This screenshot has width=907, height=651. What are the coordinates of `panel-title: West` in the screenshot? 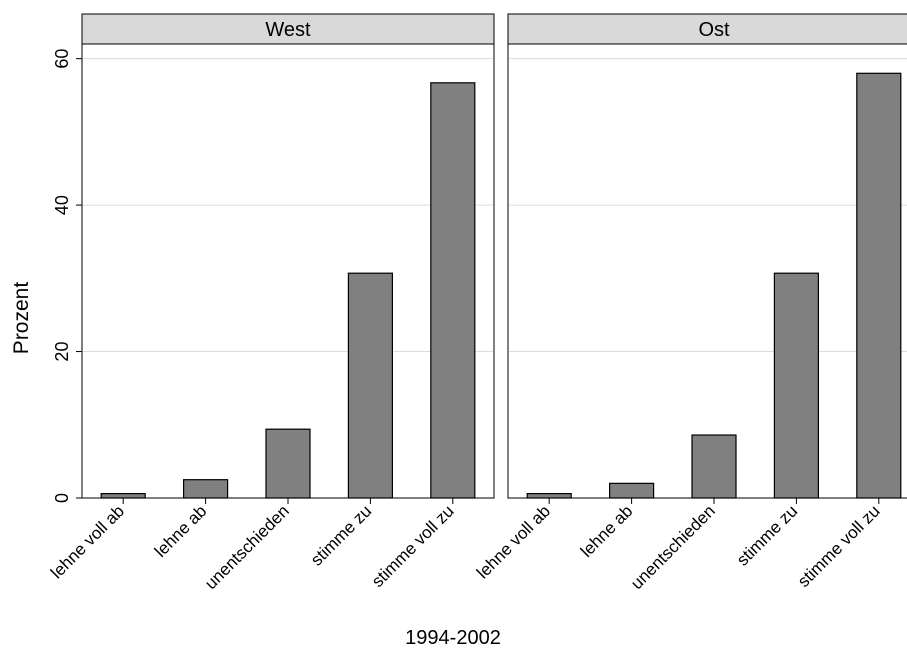 It's located at (288, 30).